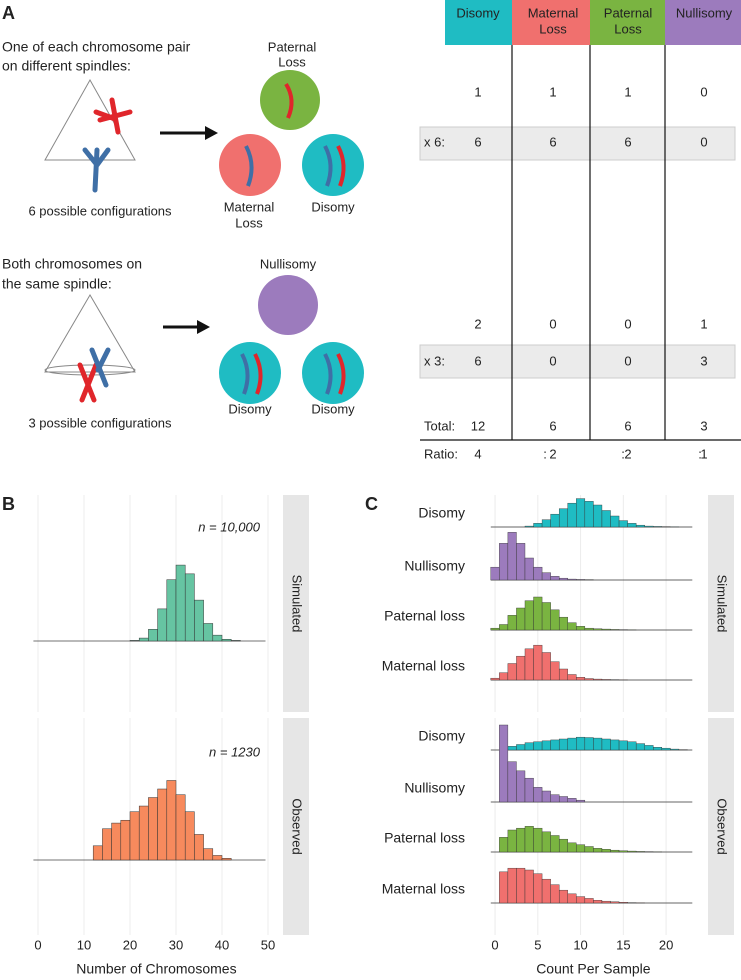 Image resolution: width=741 pixels, height=980 pixels. Describe the element at coordinates (222, 944) in the screenshot. I see `x-tick-label: 40` at that location.